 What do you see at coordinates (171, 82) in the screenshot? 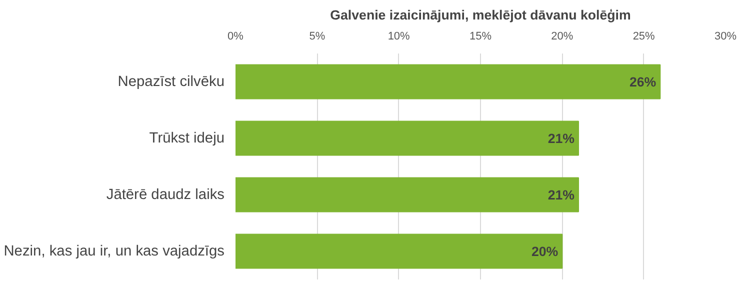
I see `y-tick-label: Nepazīst cilvēku` at bounding box center [171, 82].